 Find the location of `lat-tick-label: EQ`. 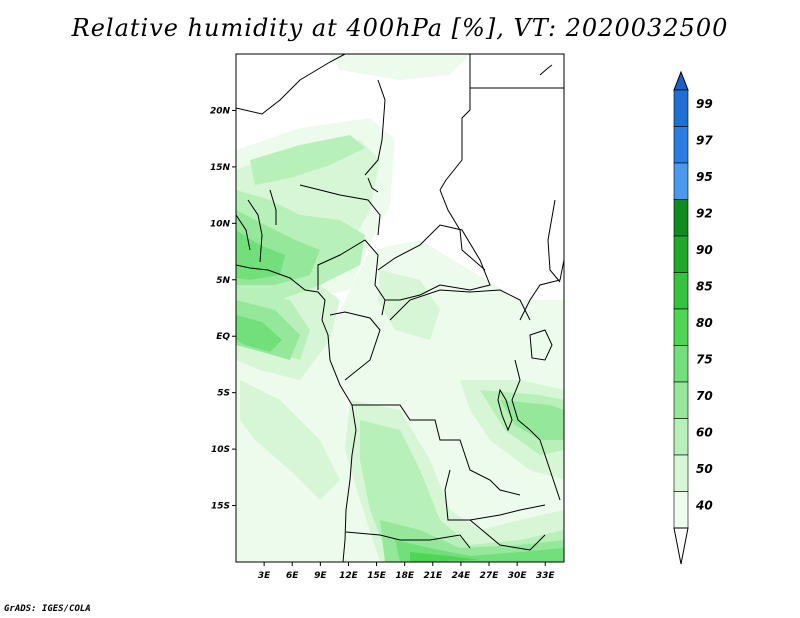

lat-tick-label: EQ is located at coordinates (223, 337).